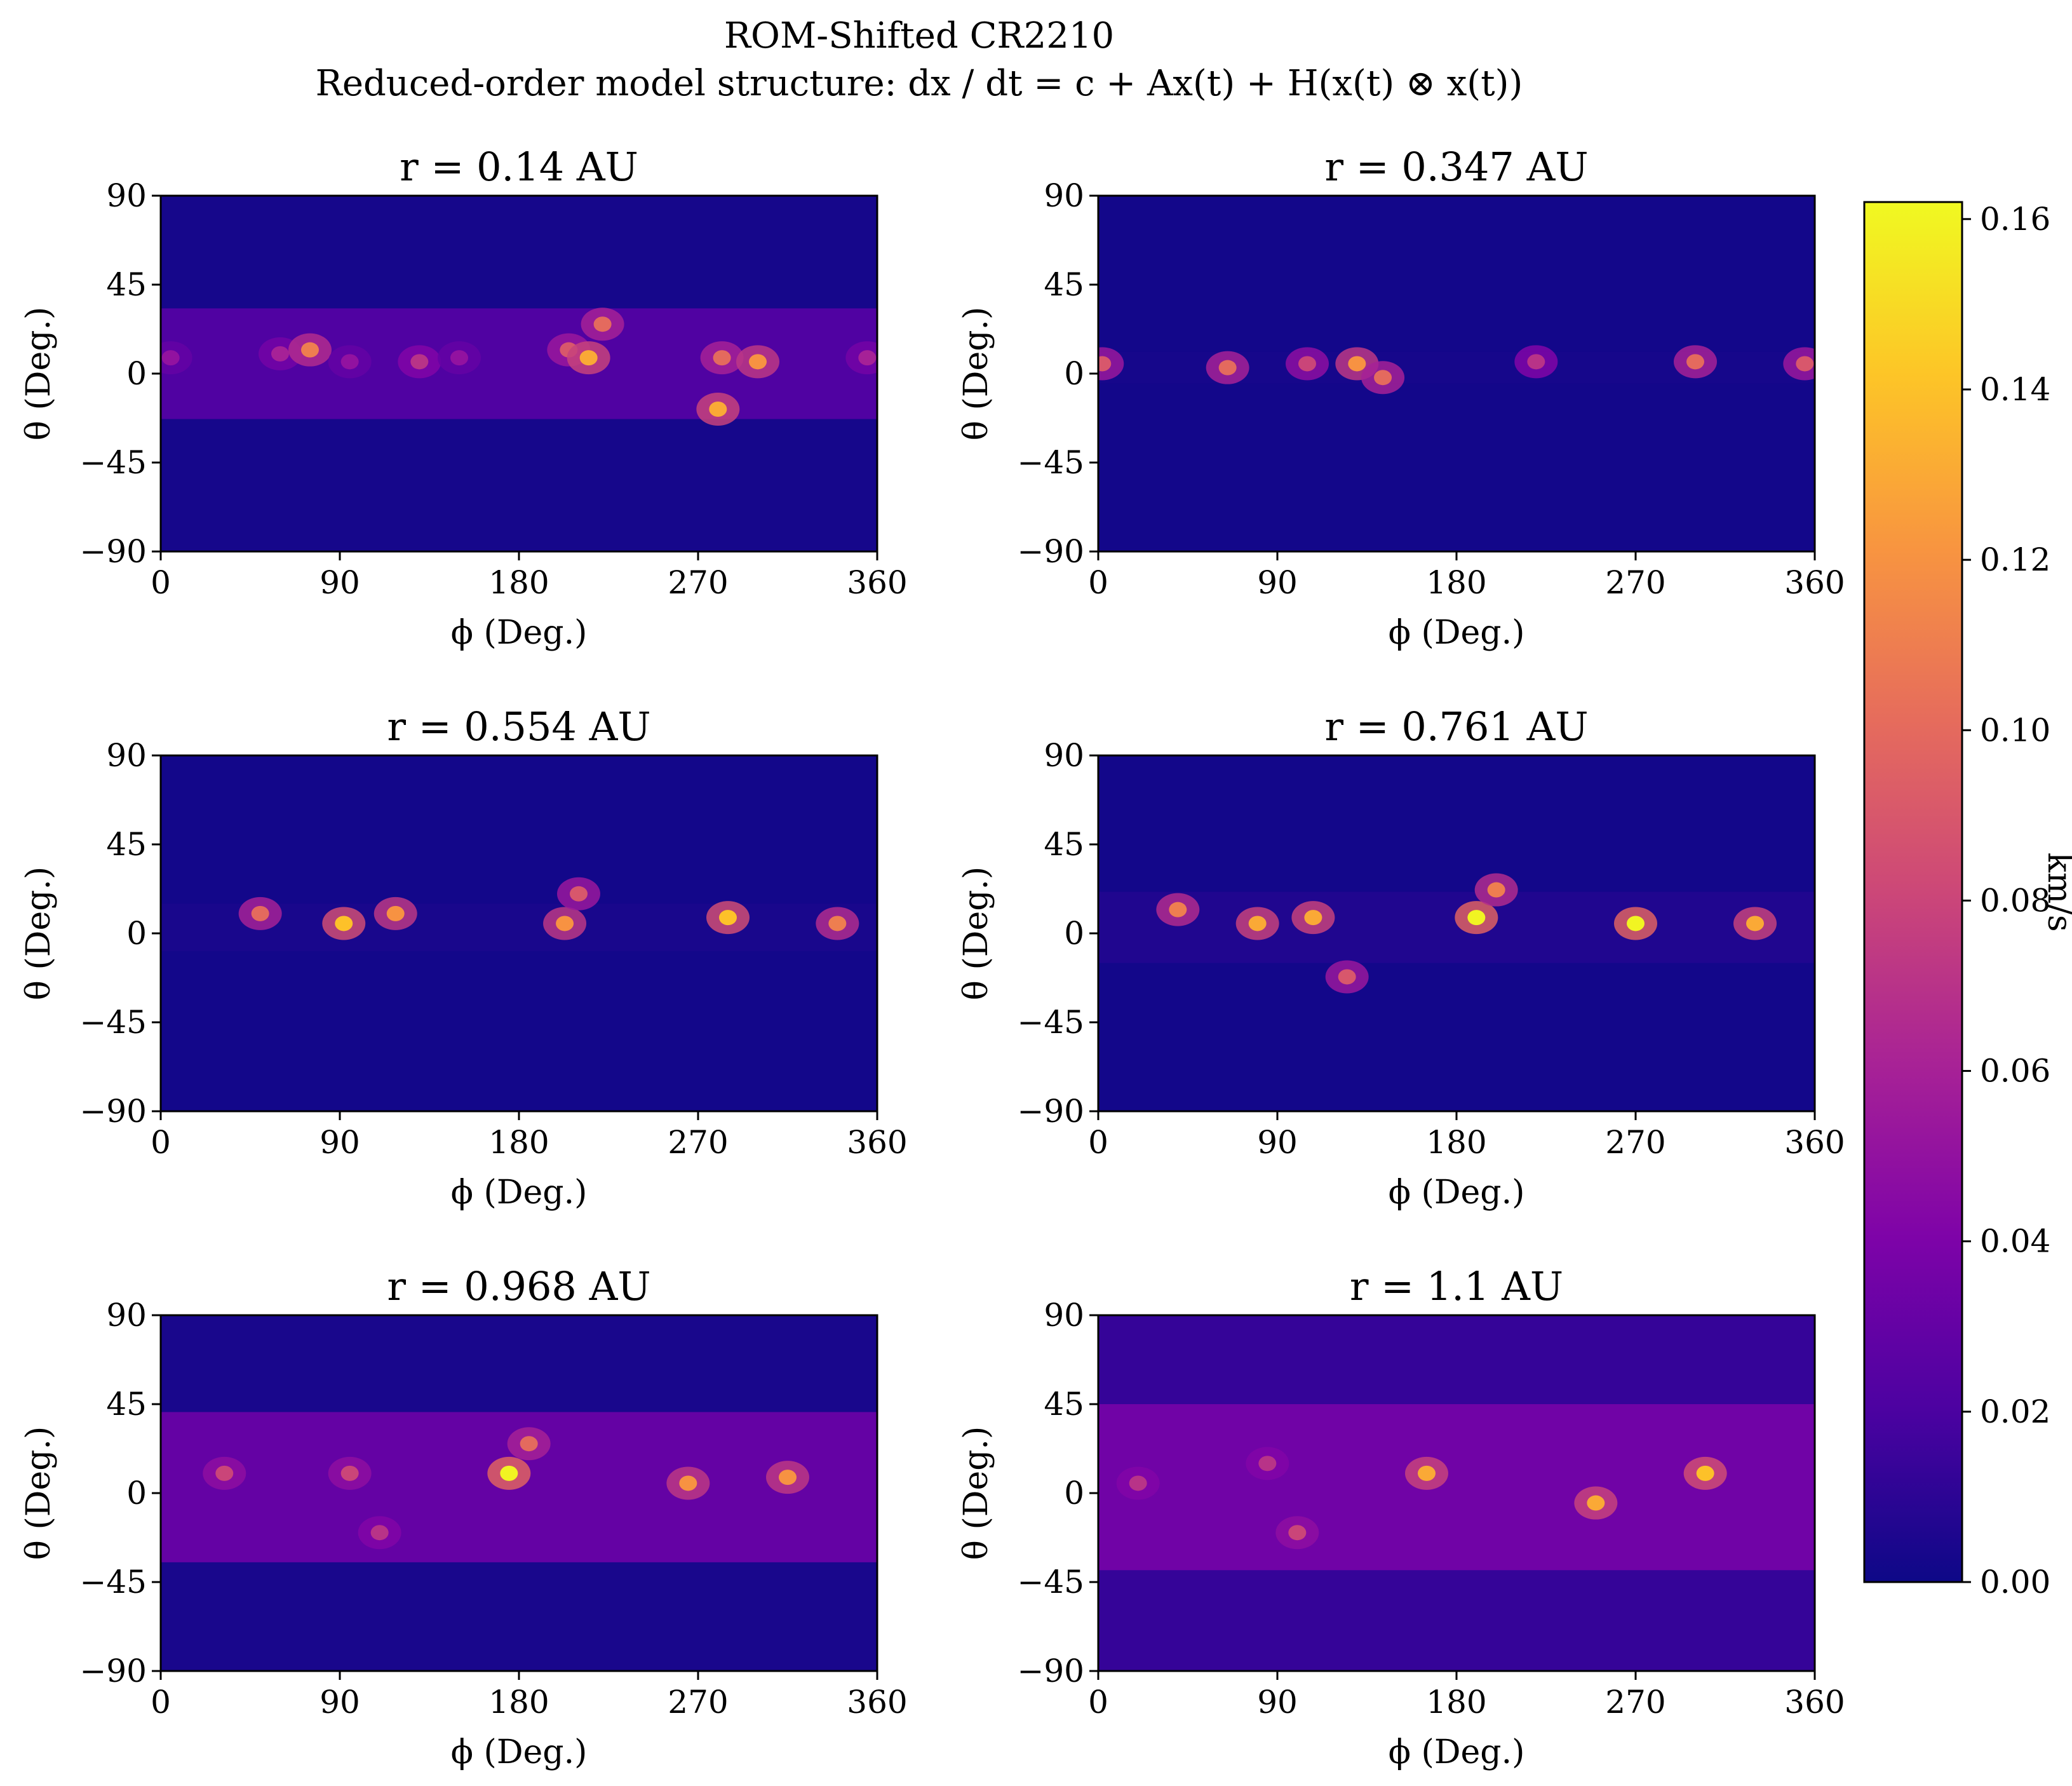 The image size is (2072, 1786). What do you see at coordinates (1456, 1286) in the screenshot?
I see `panel-title: r = 1.1 AU` at bounding box center [1456, 1286].